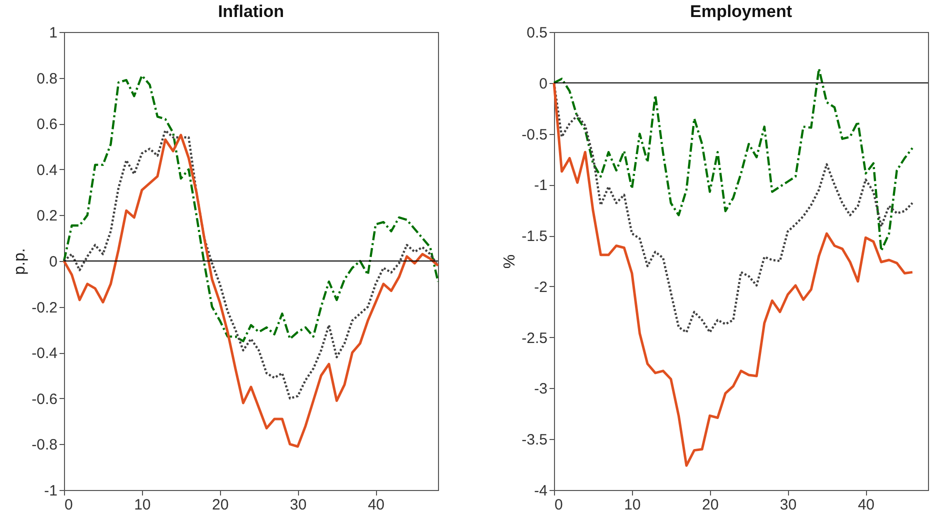 The height and width of the screenshot is (518, 940). Describe the element at coordinates (537, 33) in the screenshot. I see `y-tick-label: 0.5` at that location.